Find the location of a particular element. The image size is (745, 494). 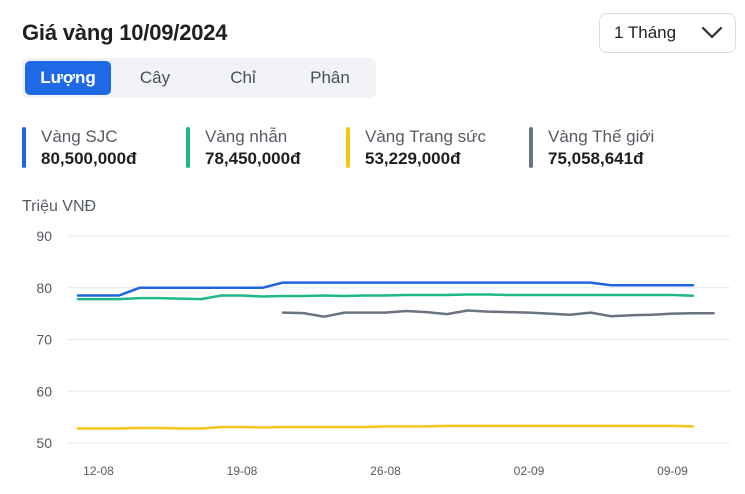

unit-tabs: Lượng Cây Chỉ Phân is located at coordinates (199, 78).